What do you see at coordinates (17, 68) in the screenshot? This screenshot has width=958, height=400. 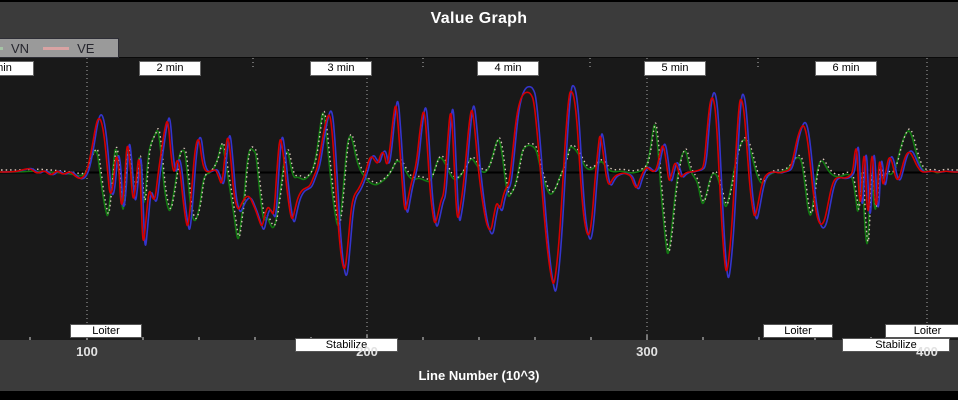 I see `minute-marker-label: min` at bounding box center [17, 68].